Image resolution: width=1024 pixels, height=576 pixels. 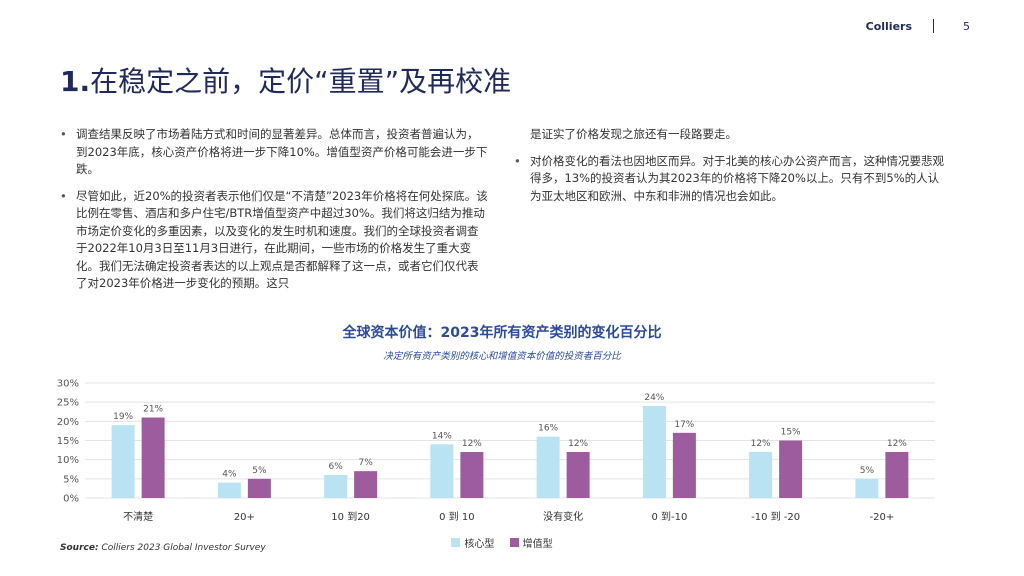 I want to click on title-number: 1., so click(x=75, y=81).